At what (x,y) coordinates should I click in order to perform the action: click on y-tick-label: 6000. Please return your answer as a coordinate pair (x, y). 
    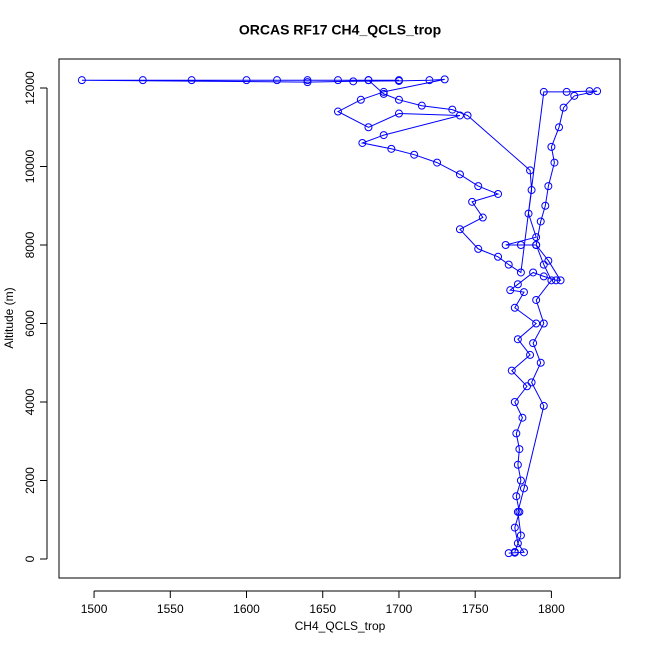
    Looking at the image, I should click on (30, 323).